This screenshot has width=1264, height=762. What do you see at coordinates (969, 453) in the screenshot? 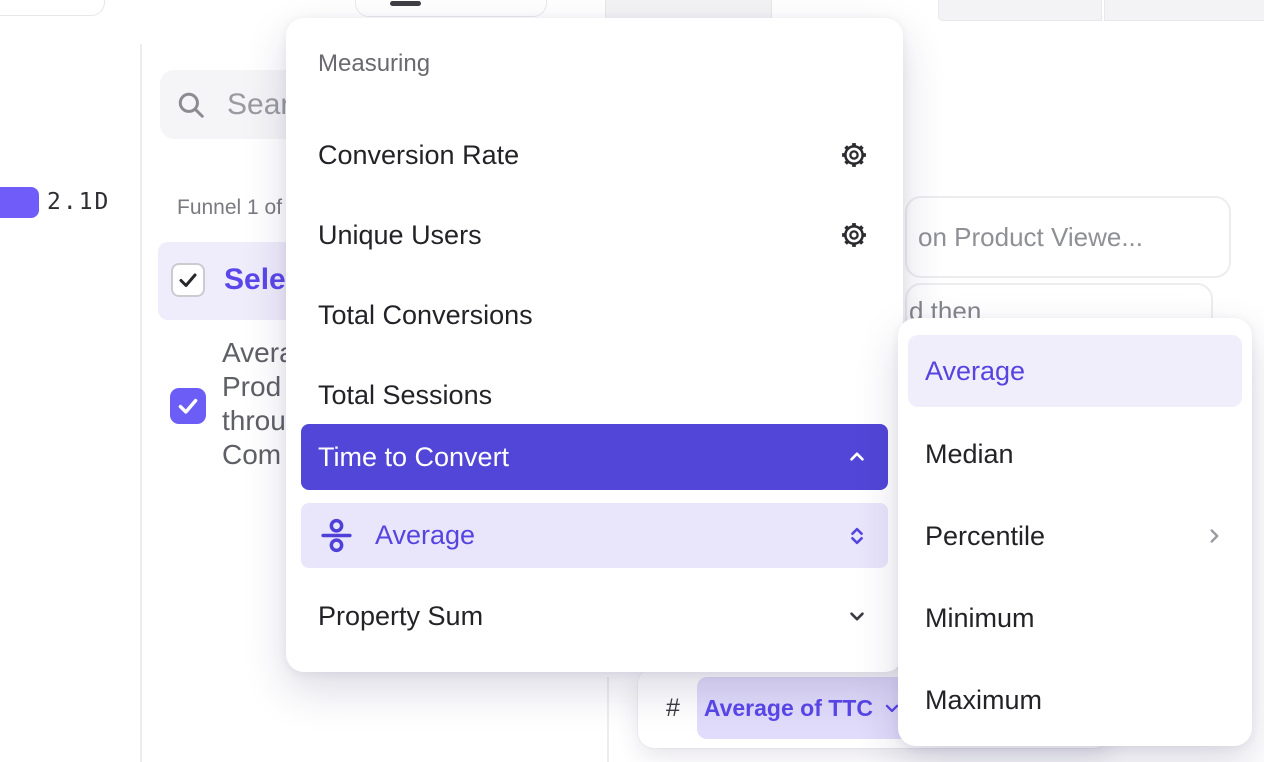
I see `agg-item-median: Median` at bounding box center [969, 453].